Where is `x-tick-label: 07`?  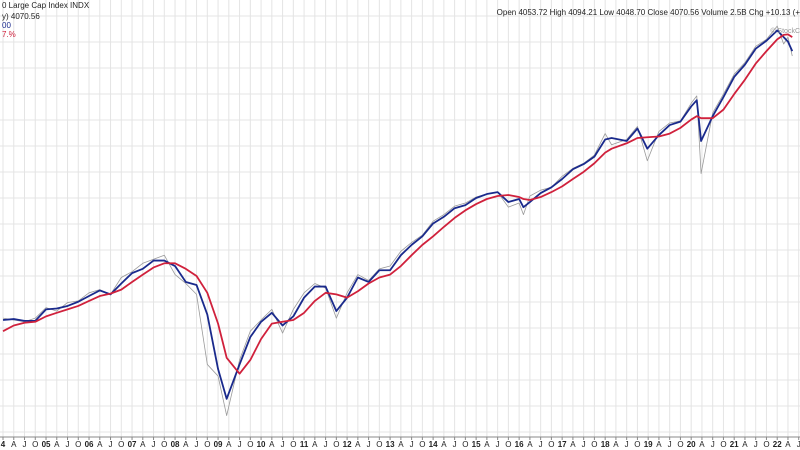 x-tick-label: 07 is located at coordinates (132, 444).